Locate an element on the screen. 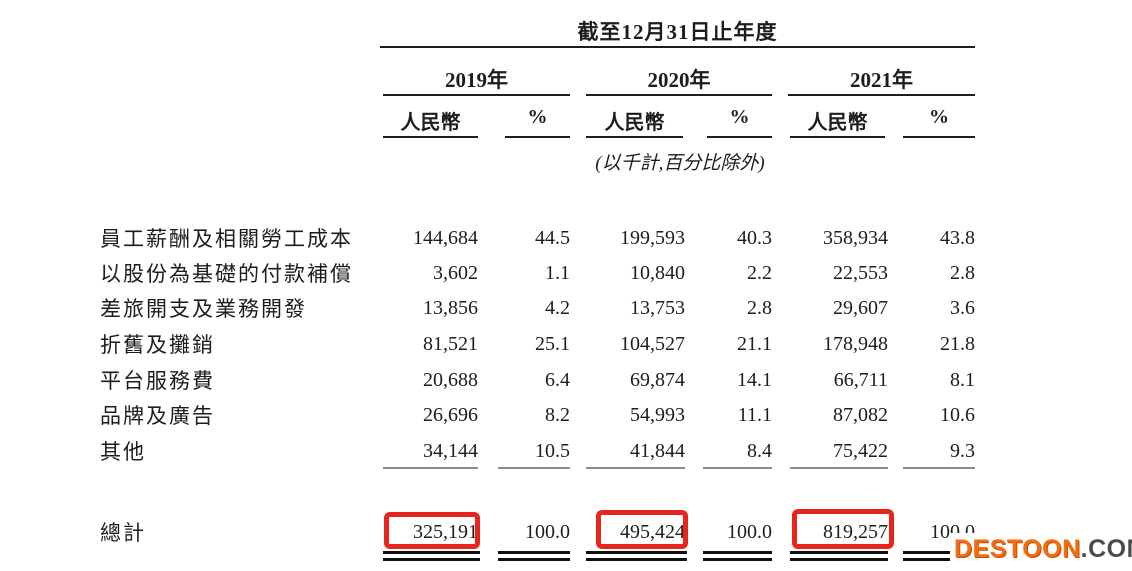 The image size is (1132, 571). percent-header-2019: % is located at coordinates (537, 117).